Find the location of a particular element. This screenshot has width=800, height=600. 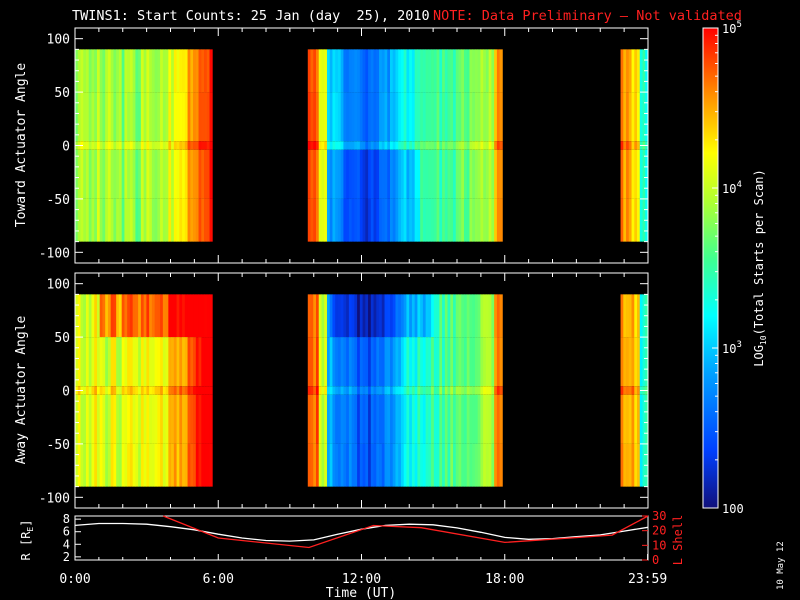

time-axis: 0:00 6:00 12:00 18:00 23:59 is located at coordinates (363, 570).